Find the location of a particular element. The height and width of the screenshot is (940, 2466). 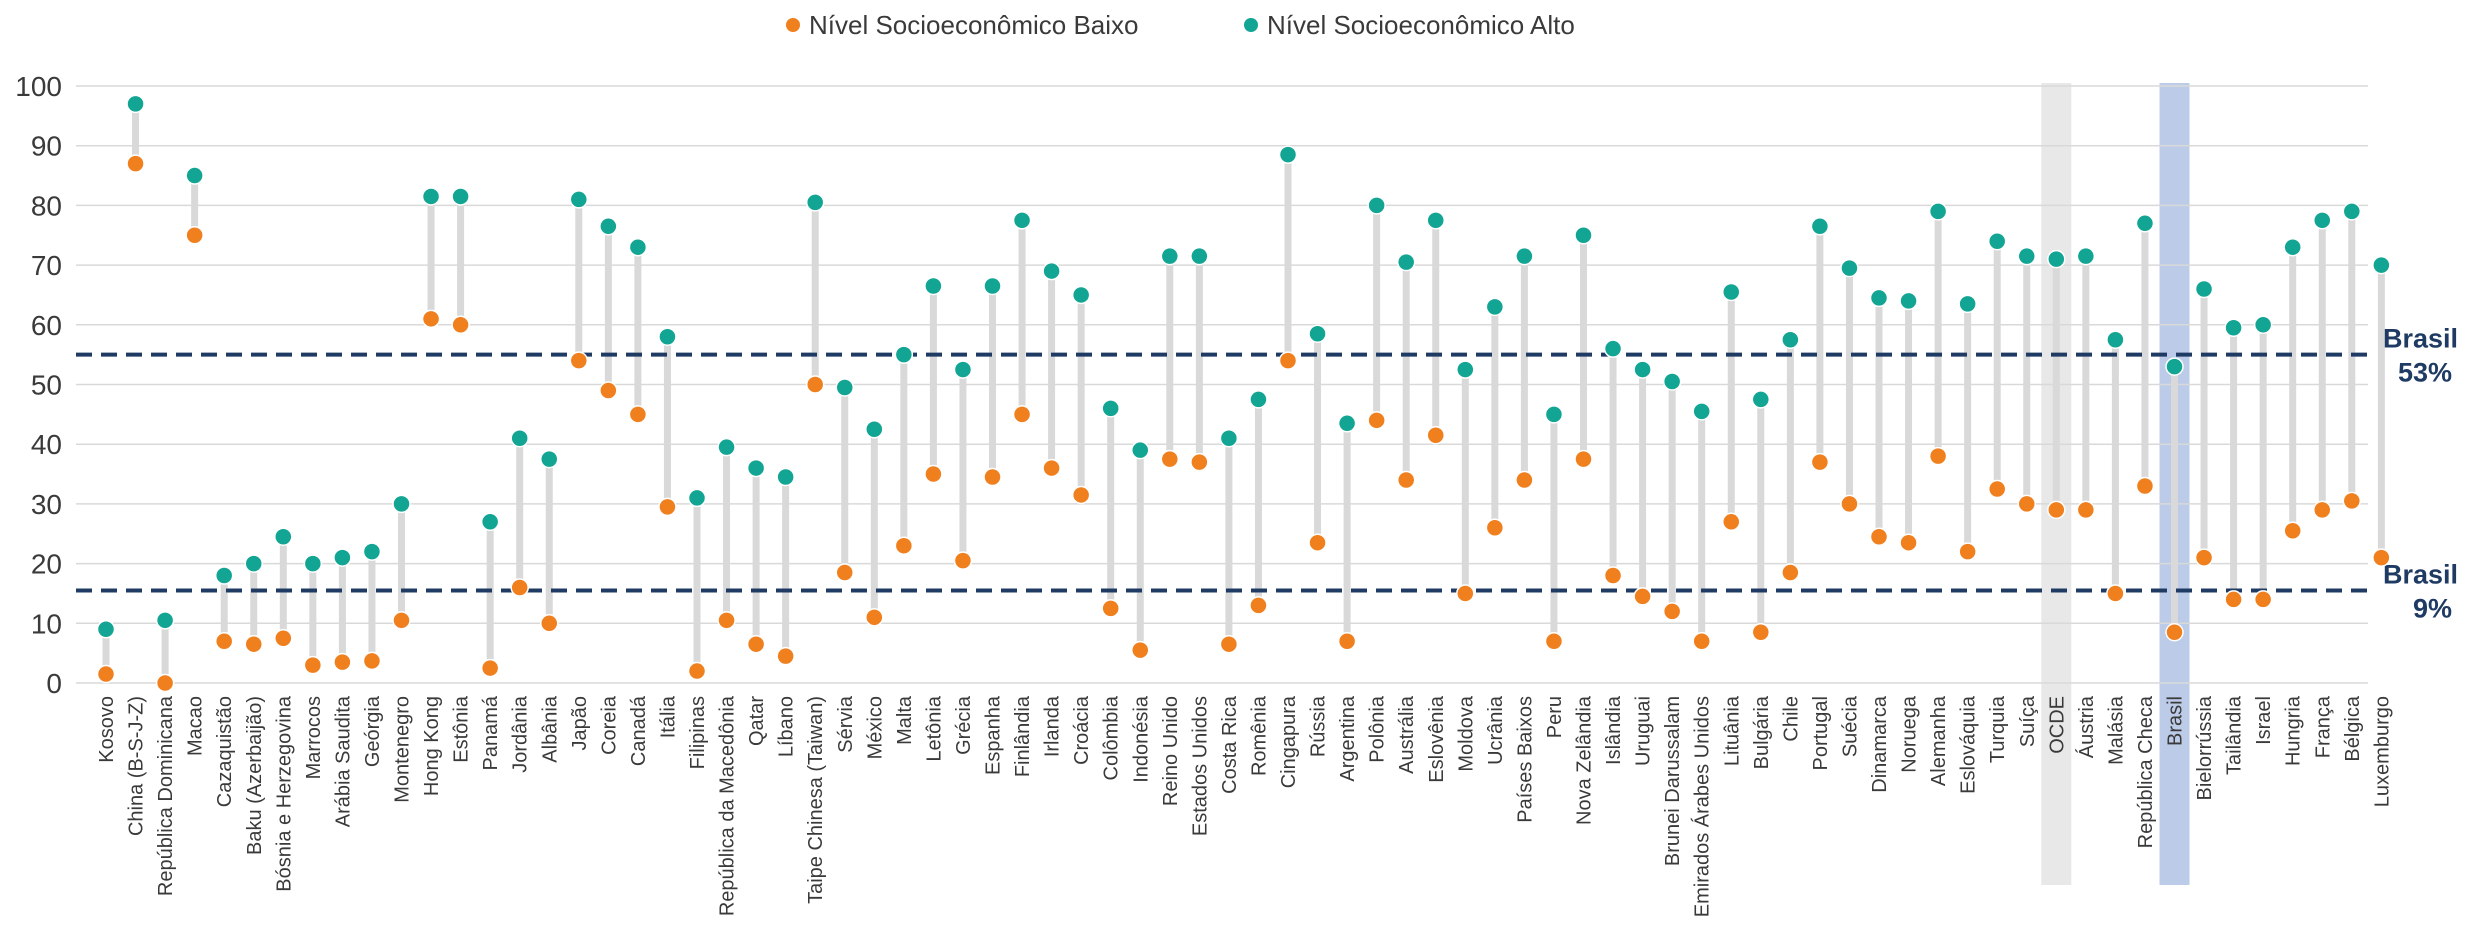

x-tick-label: Uruguai is located at coordinates (1644, 731).